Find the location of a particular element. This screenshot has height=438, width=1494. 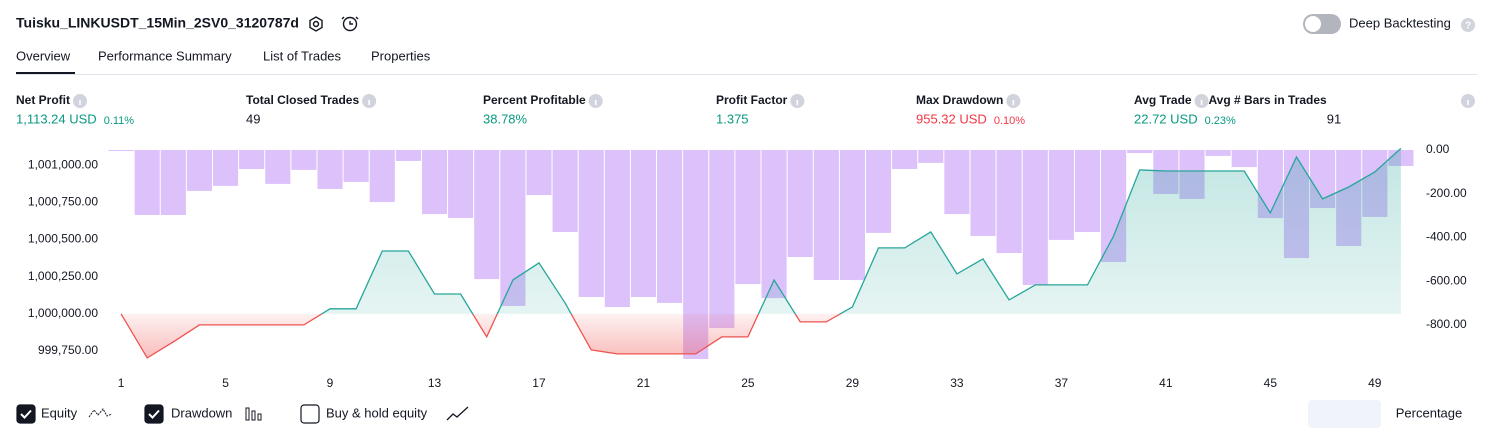

x-tick-label: 17 is located at coordinates (539, 383).